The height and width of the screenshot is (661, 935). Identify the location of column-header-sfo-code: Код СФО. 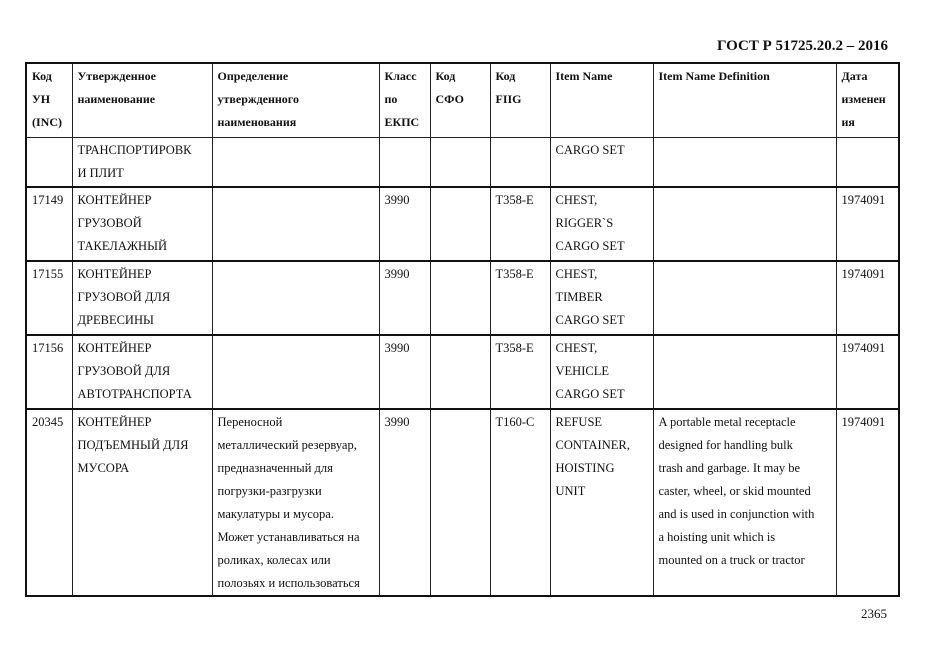
(460, 100).